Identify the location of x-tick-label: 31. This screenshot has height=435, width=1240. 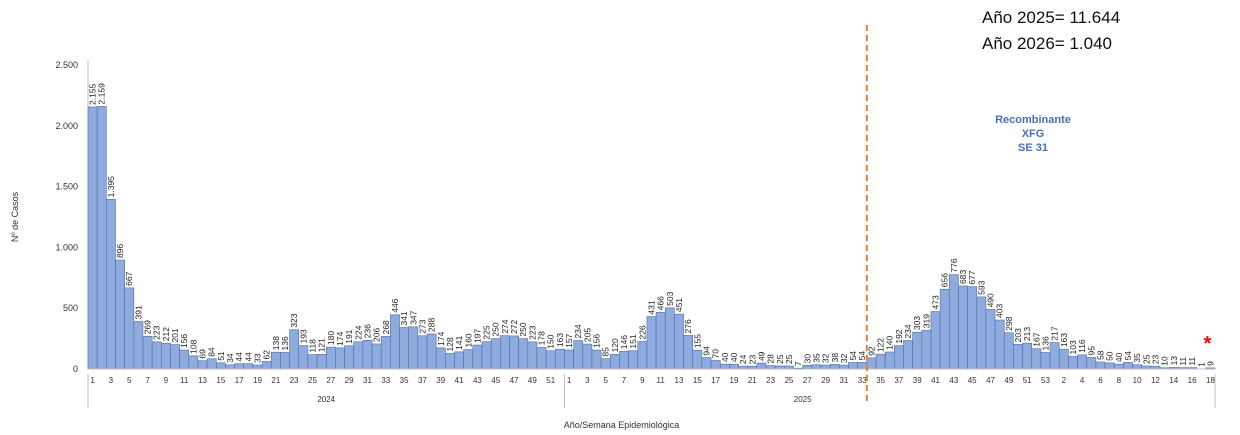
(843, 380).